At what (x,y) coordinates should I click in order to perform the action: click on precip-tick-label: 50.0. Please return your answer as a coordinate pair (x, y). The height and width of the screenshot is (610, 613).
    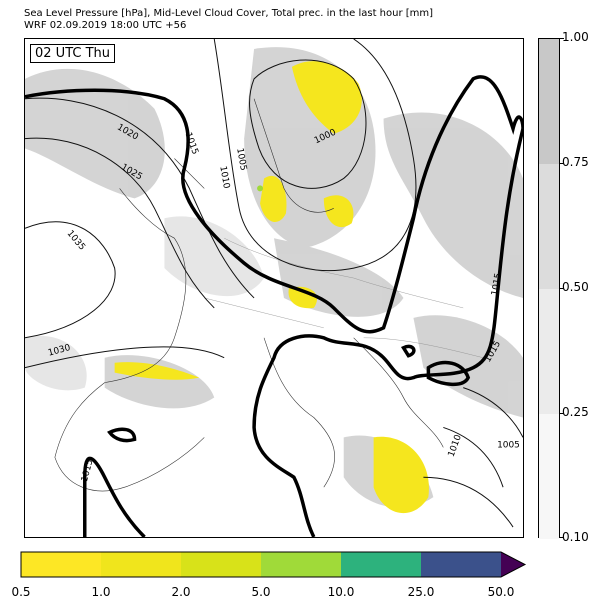
    Looking at the image, I should click on (501, 592).